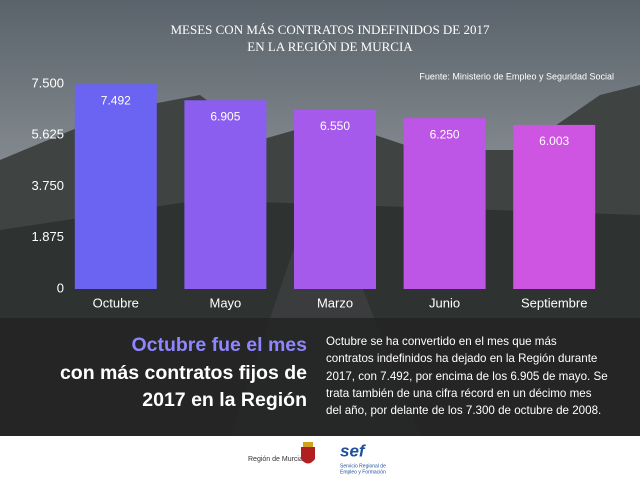 The width and height of the screenshot is (640, 480). Describe the element at coordinates (47, 82) in the screenshot. I see `y-tick-label: 7.500` at that location.